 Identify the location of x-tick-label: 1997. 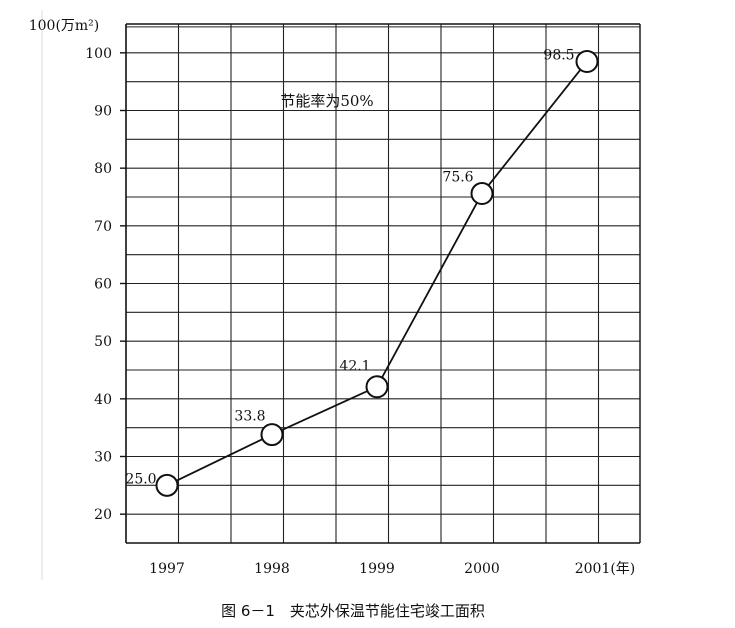
(167, 569).